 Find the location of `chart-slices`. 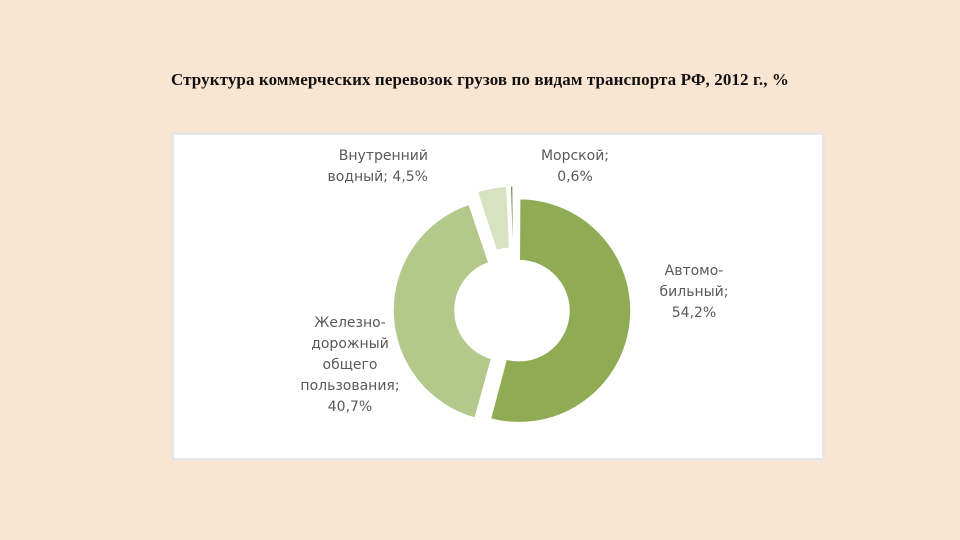

chart-slices is located at coordinates (512, 304).